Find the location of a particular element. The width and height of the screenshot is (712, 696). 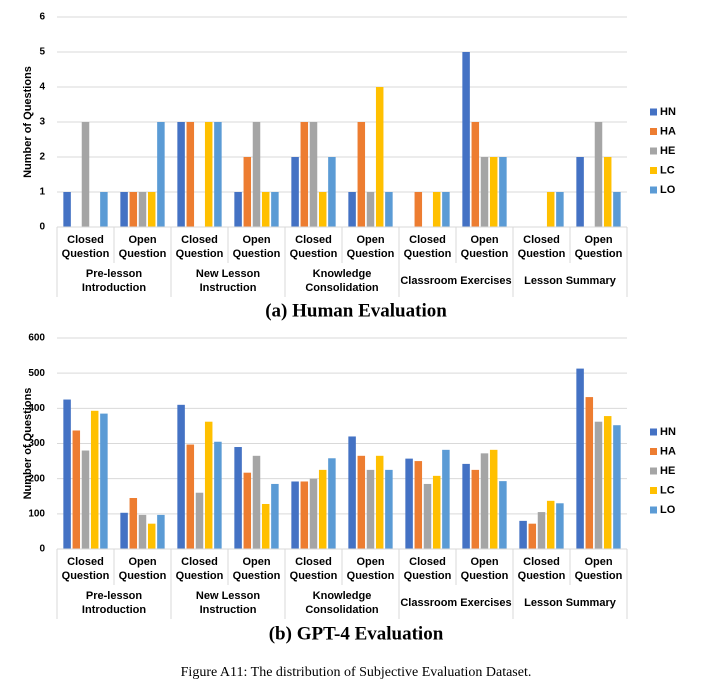

legend-label: LC is located at coordinates (667, 170).